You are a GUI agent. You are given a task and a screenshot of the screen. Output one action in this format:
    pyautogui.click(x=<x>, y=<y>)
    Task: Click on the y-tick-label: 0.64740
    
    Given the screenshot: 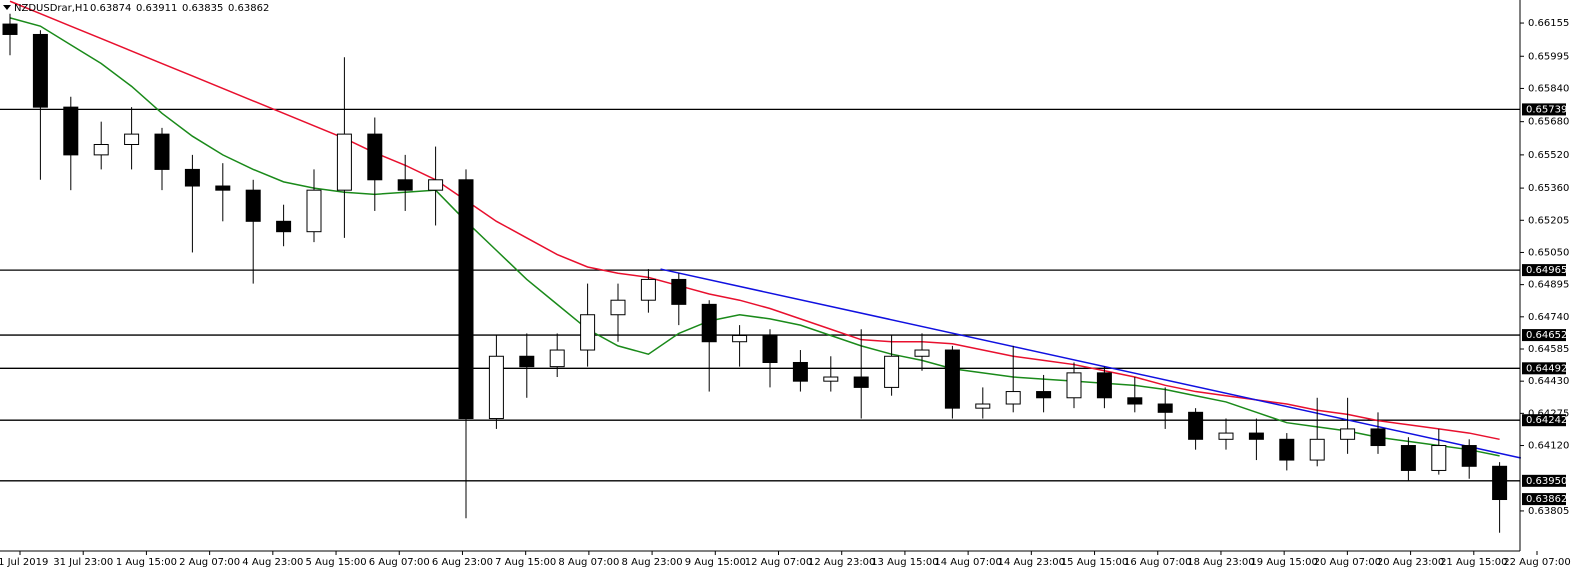 What is the action you would take?
    pyautogui.click(x=1548, y=317)
    